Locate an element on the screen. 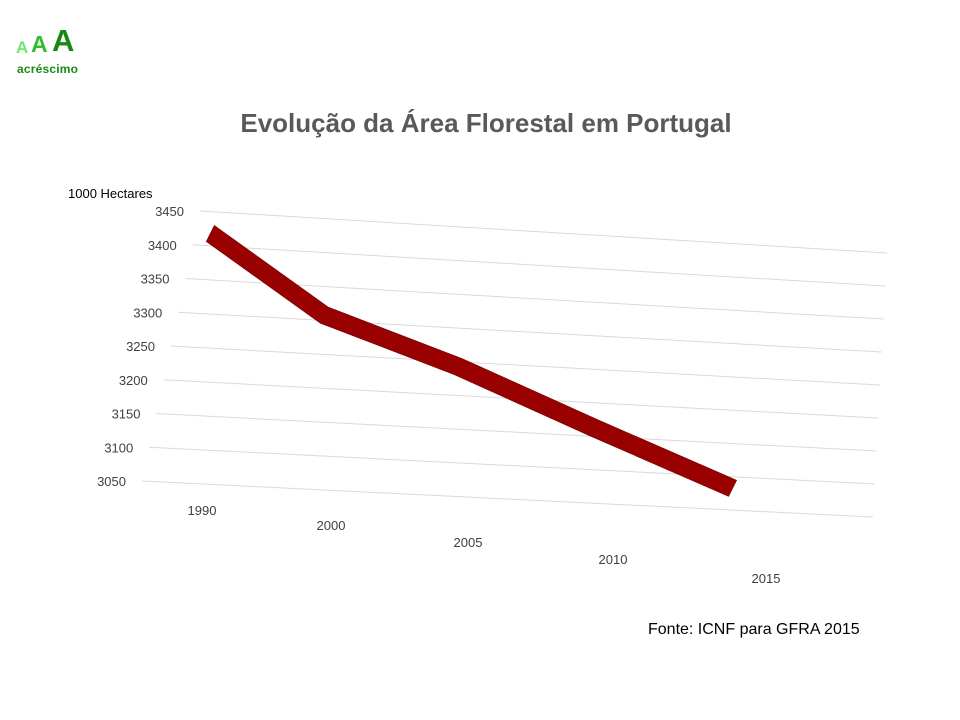  logo-letter-medium: A is located at coordinates (39, 44).